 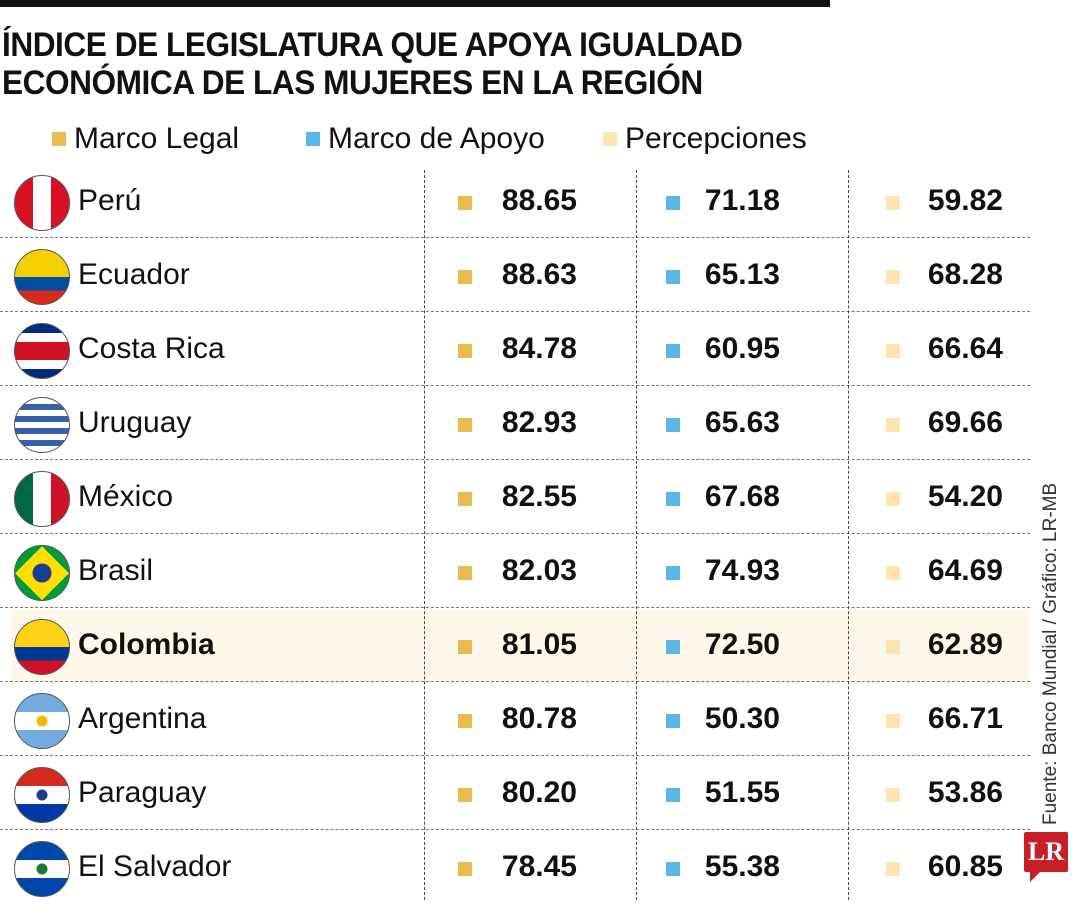 What do you see at coordinates (716, 138) in the screenshot?
I see `legend-label: Percepciones` at bounding box center [716, 138].